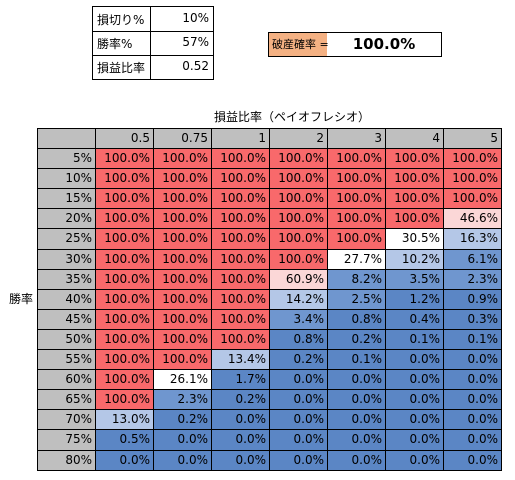 The height and width of the screenshot is (480, 515). Describe the element at coordinates (195, 18) in the screenshot. I see `stop-loss-value: 10%` at that location.